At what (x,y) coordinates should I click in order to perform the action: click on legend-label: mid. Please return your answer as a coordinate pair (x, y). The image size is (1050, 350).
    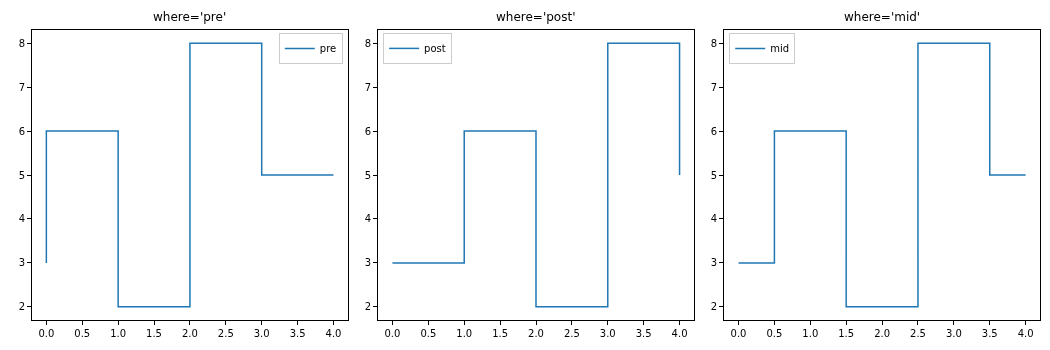
    Looking at the image, I should click on (780, 49).